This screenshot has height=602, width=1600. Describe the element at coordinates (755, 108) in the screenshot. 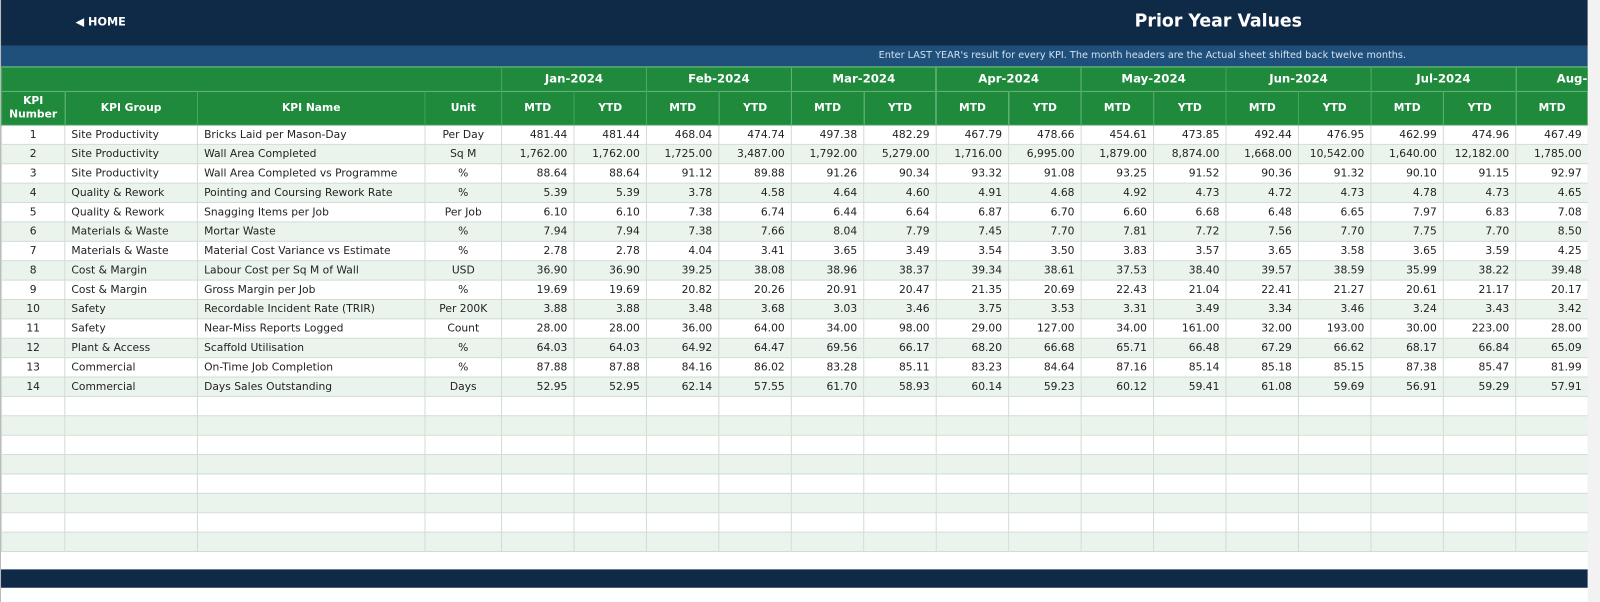

I see `period-header: YTD` at that location.